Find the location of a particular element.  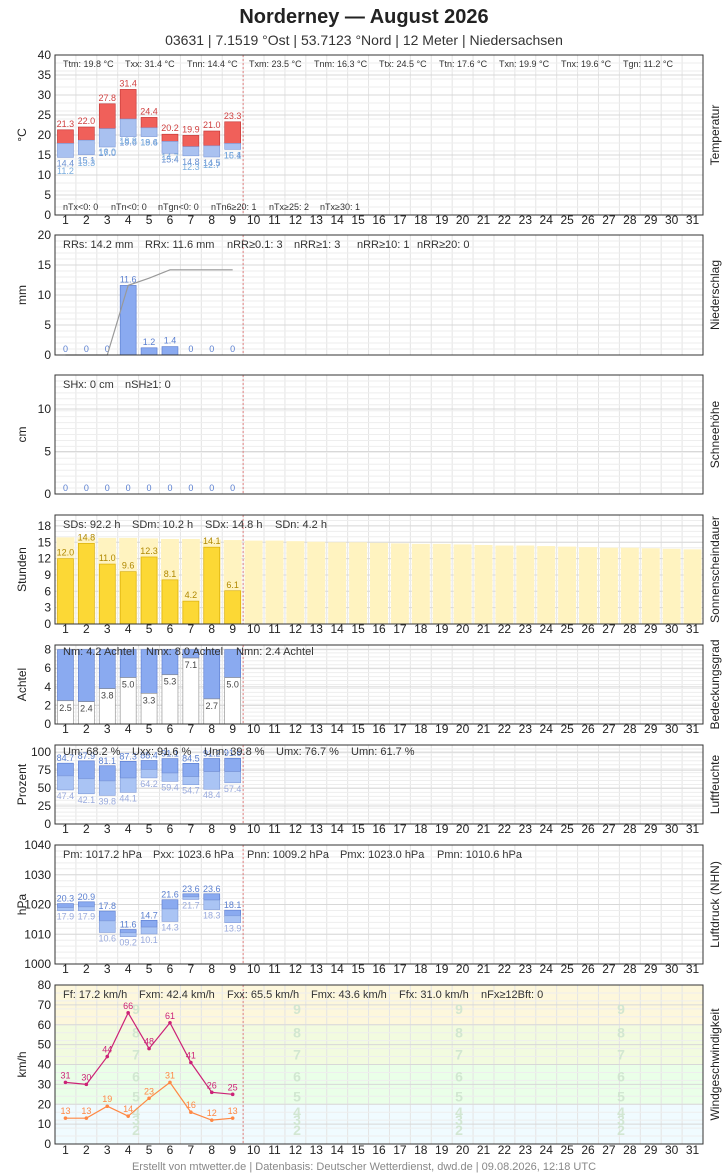

humid-min-label: 44.1 is located at coordinates (128, 798).